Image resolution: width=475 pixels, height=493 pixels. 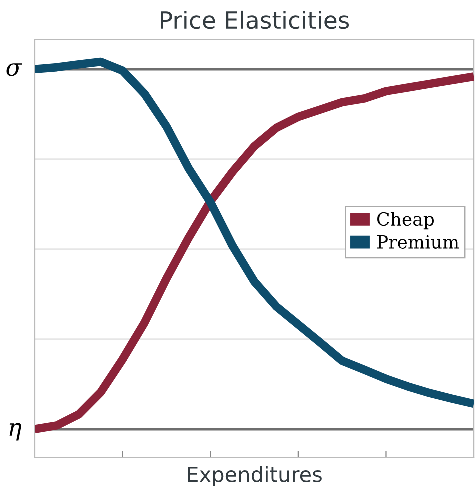 What do you see at coordinates (255, 476) in the screenshot?
I see `x-axis-title: Expenditures` at bounding box center [255, 476].